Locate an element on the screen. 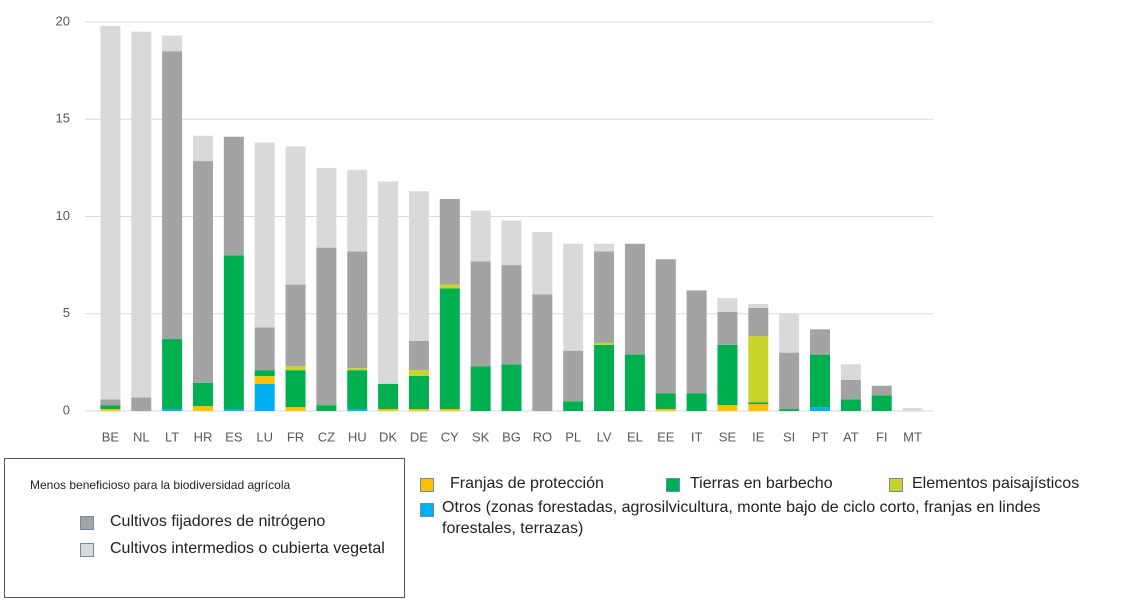 This screenshot has height=600, width=1121. x-tick-label: HR is located at coordinates (203, 436).